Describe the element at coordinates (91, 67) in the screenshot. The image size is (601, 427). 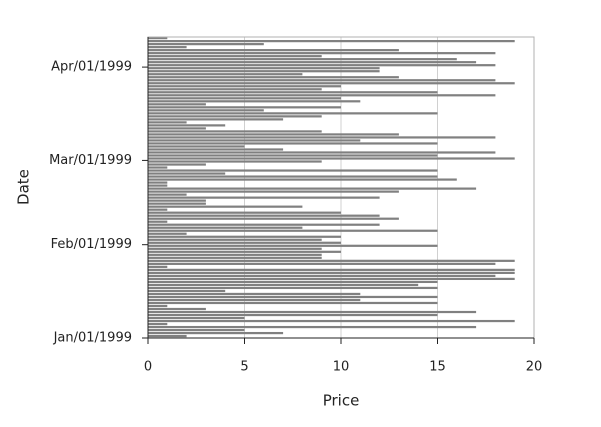
I see `y-tick-label: Apr/01/1999` at that location.